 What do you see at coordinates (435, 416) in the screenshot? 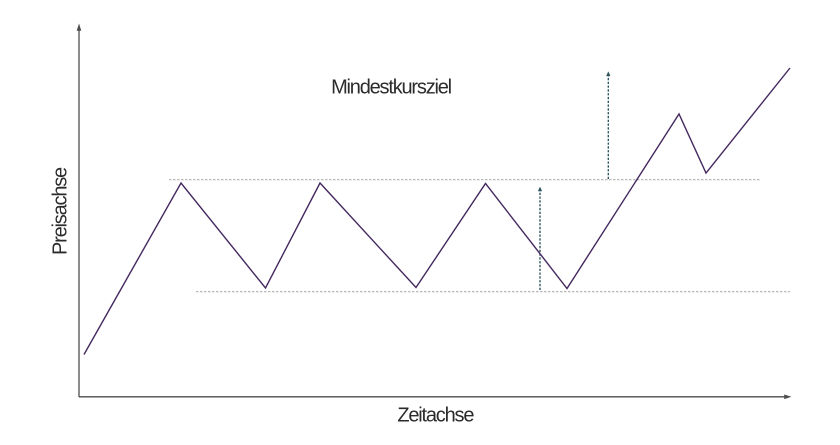
I see `svg-text: Zeitachse` at bounding box center [435, 416].